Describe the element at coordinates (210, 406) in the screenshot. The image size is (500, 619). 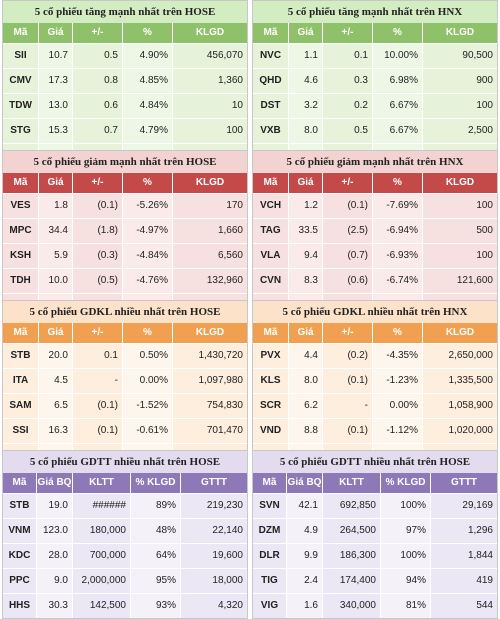
I see `cell-volume: 754,830` at that location.